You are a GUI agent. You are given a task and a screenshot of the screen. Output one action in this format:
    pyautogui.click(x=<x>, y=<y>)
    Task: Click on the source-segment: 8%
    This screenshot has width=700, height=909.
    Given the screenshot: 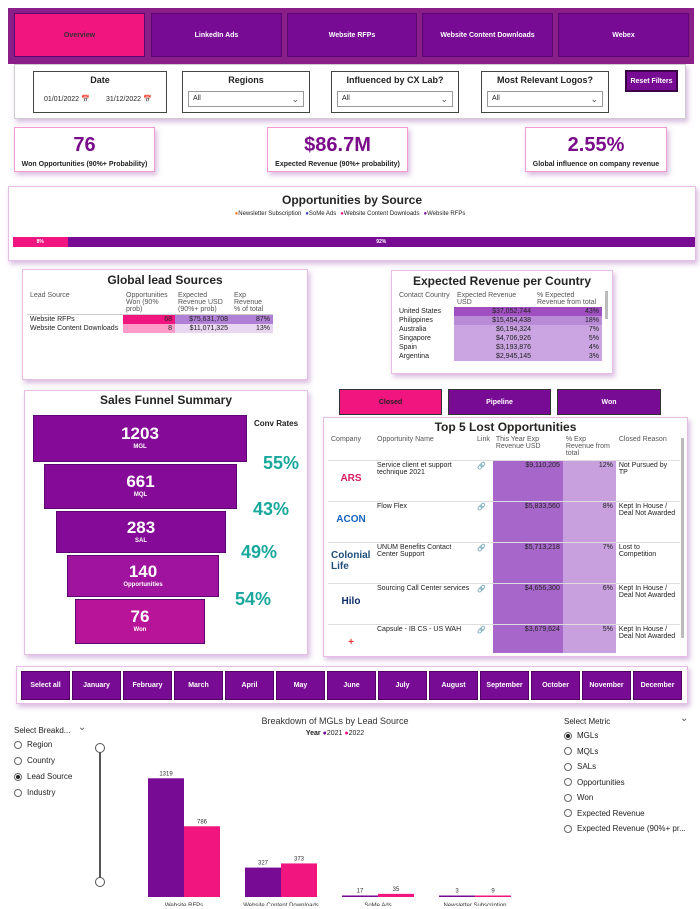 What is the action you would take?
    pyautogui.click(x=40, y=242)
    